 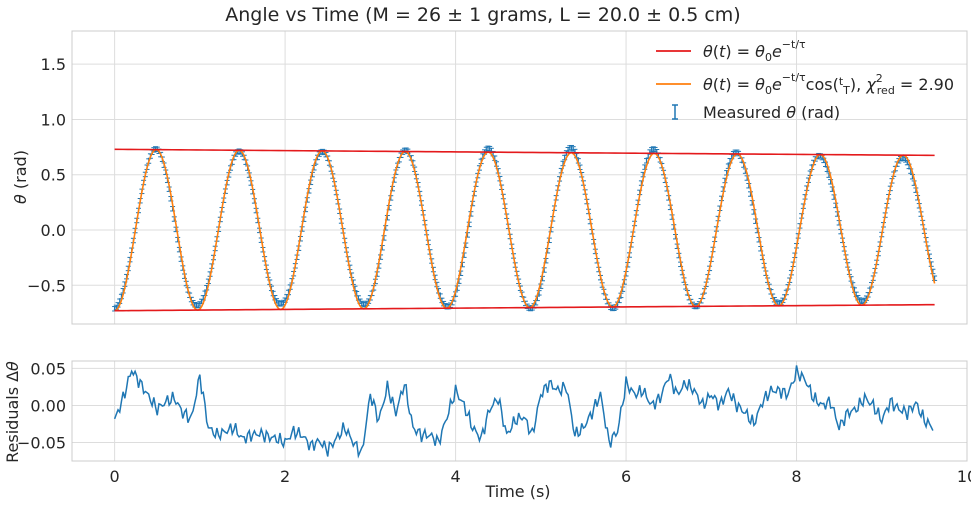 I want to click on angle-plot-y-ticks: −0.5 0.0 0.5 1.0 1.5, so click(x=46, y=175).